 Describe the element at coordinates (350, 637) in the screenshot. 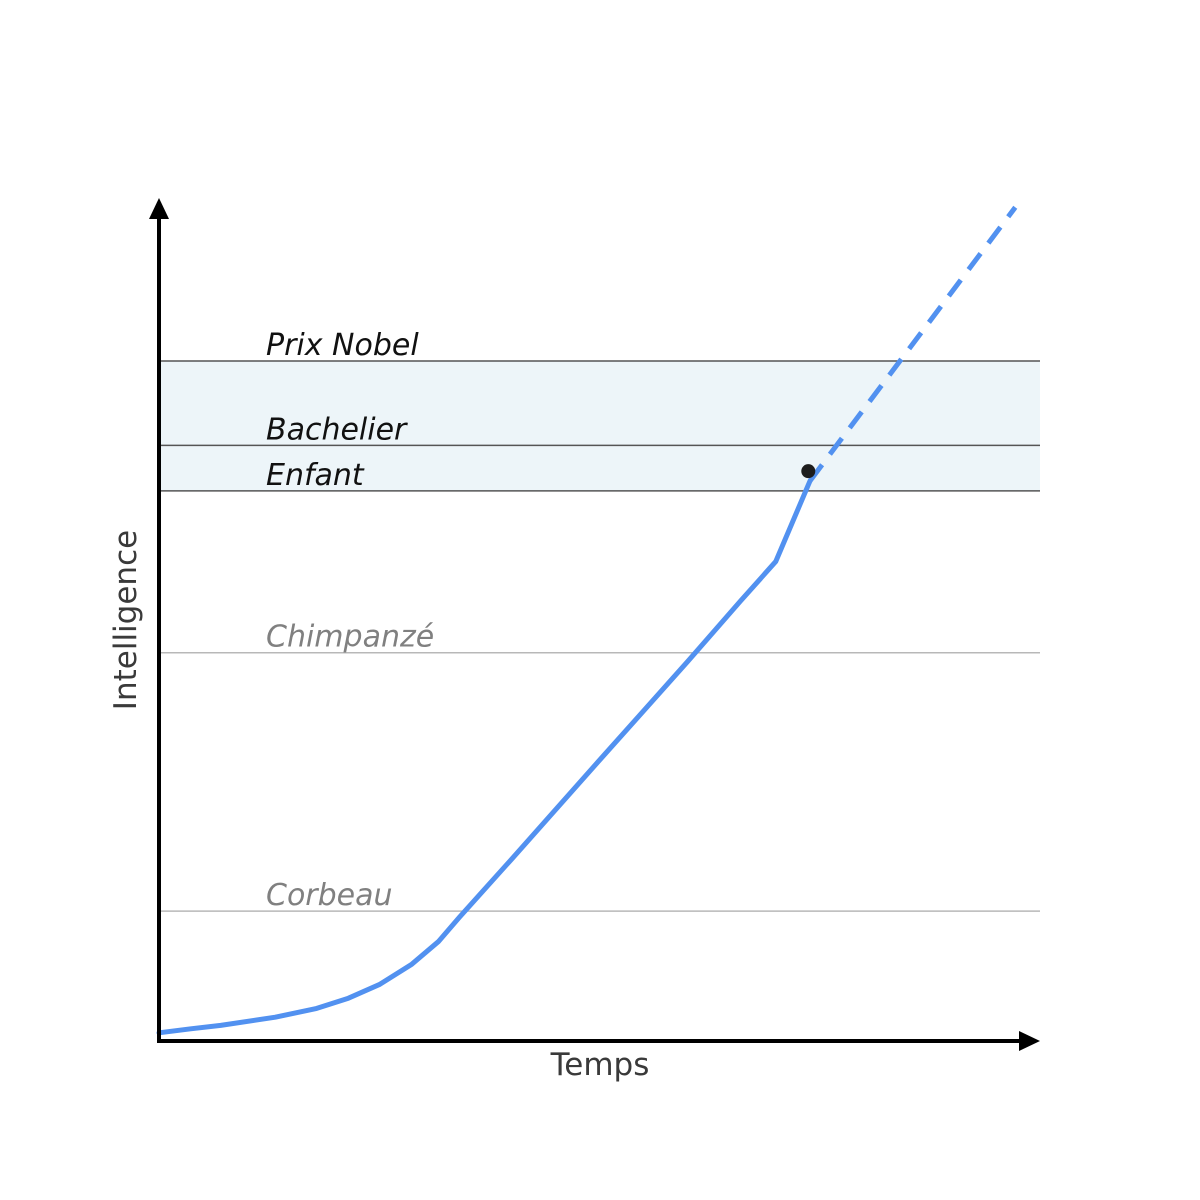

I see `level-label-chimpanze: Chimpanzé` at that location.